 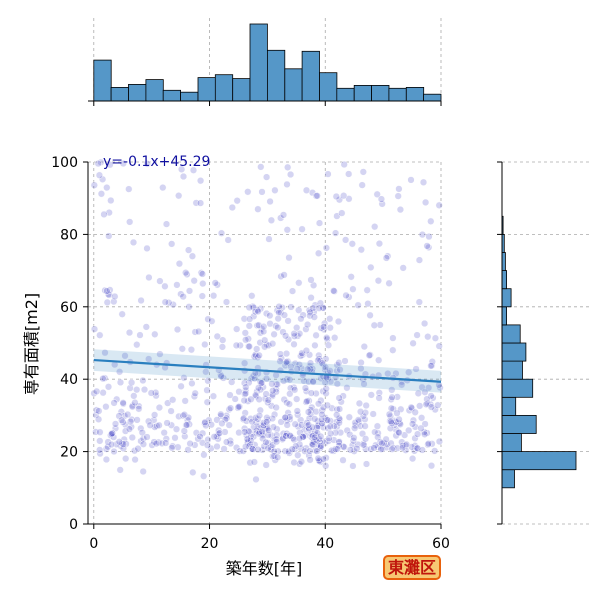 What do you see at coordinates (441, 544) in the screenshot?
I see `x-tick-label: 60` at bounding box center [441, 544].